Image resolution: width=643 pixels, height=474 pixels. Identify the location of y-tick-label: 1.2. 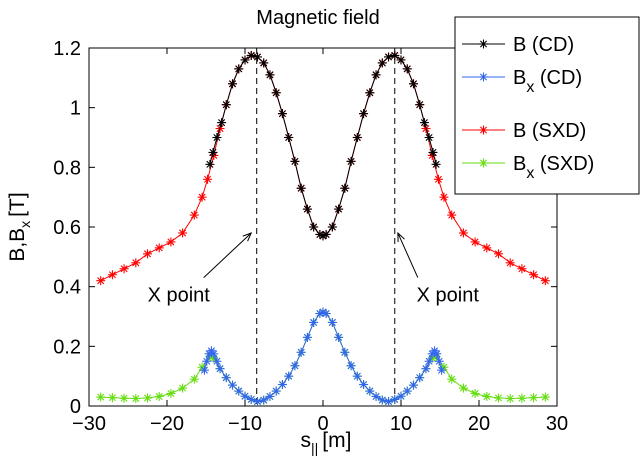
(67, 49).